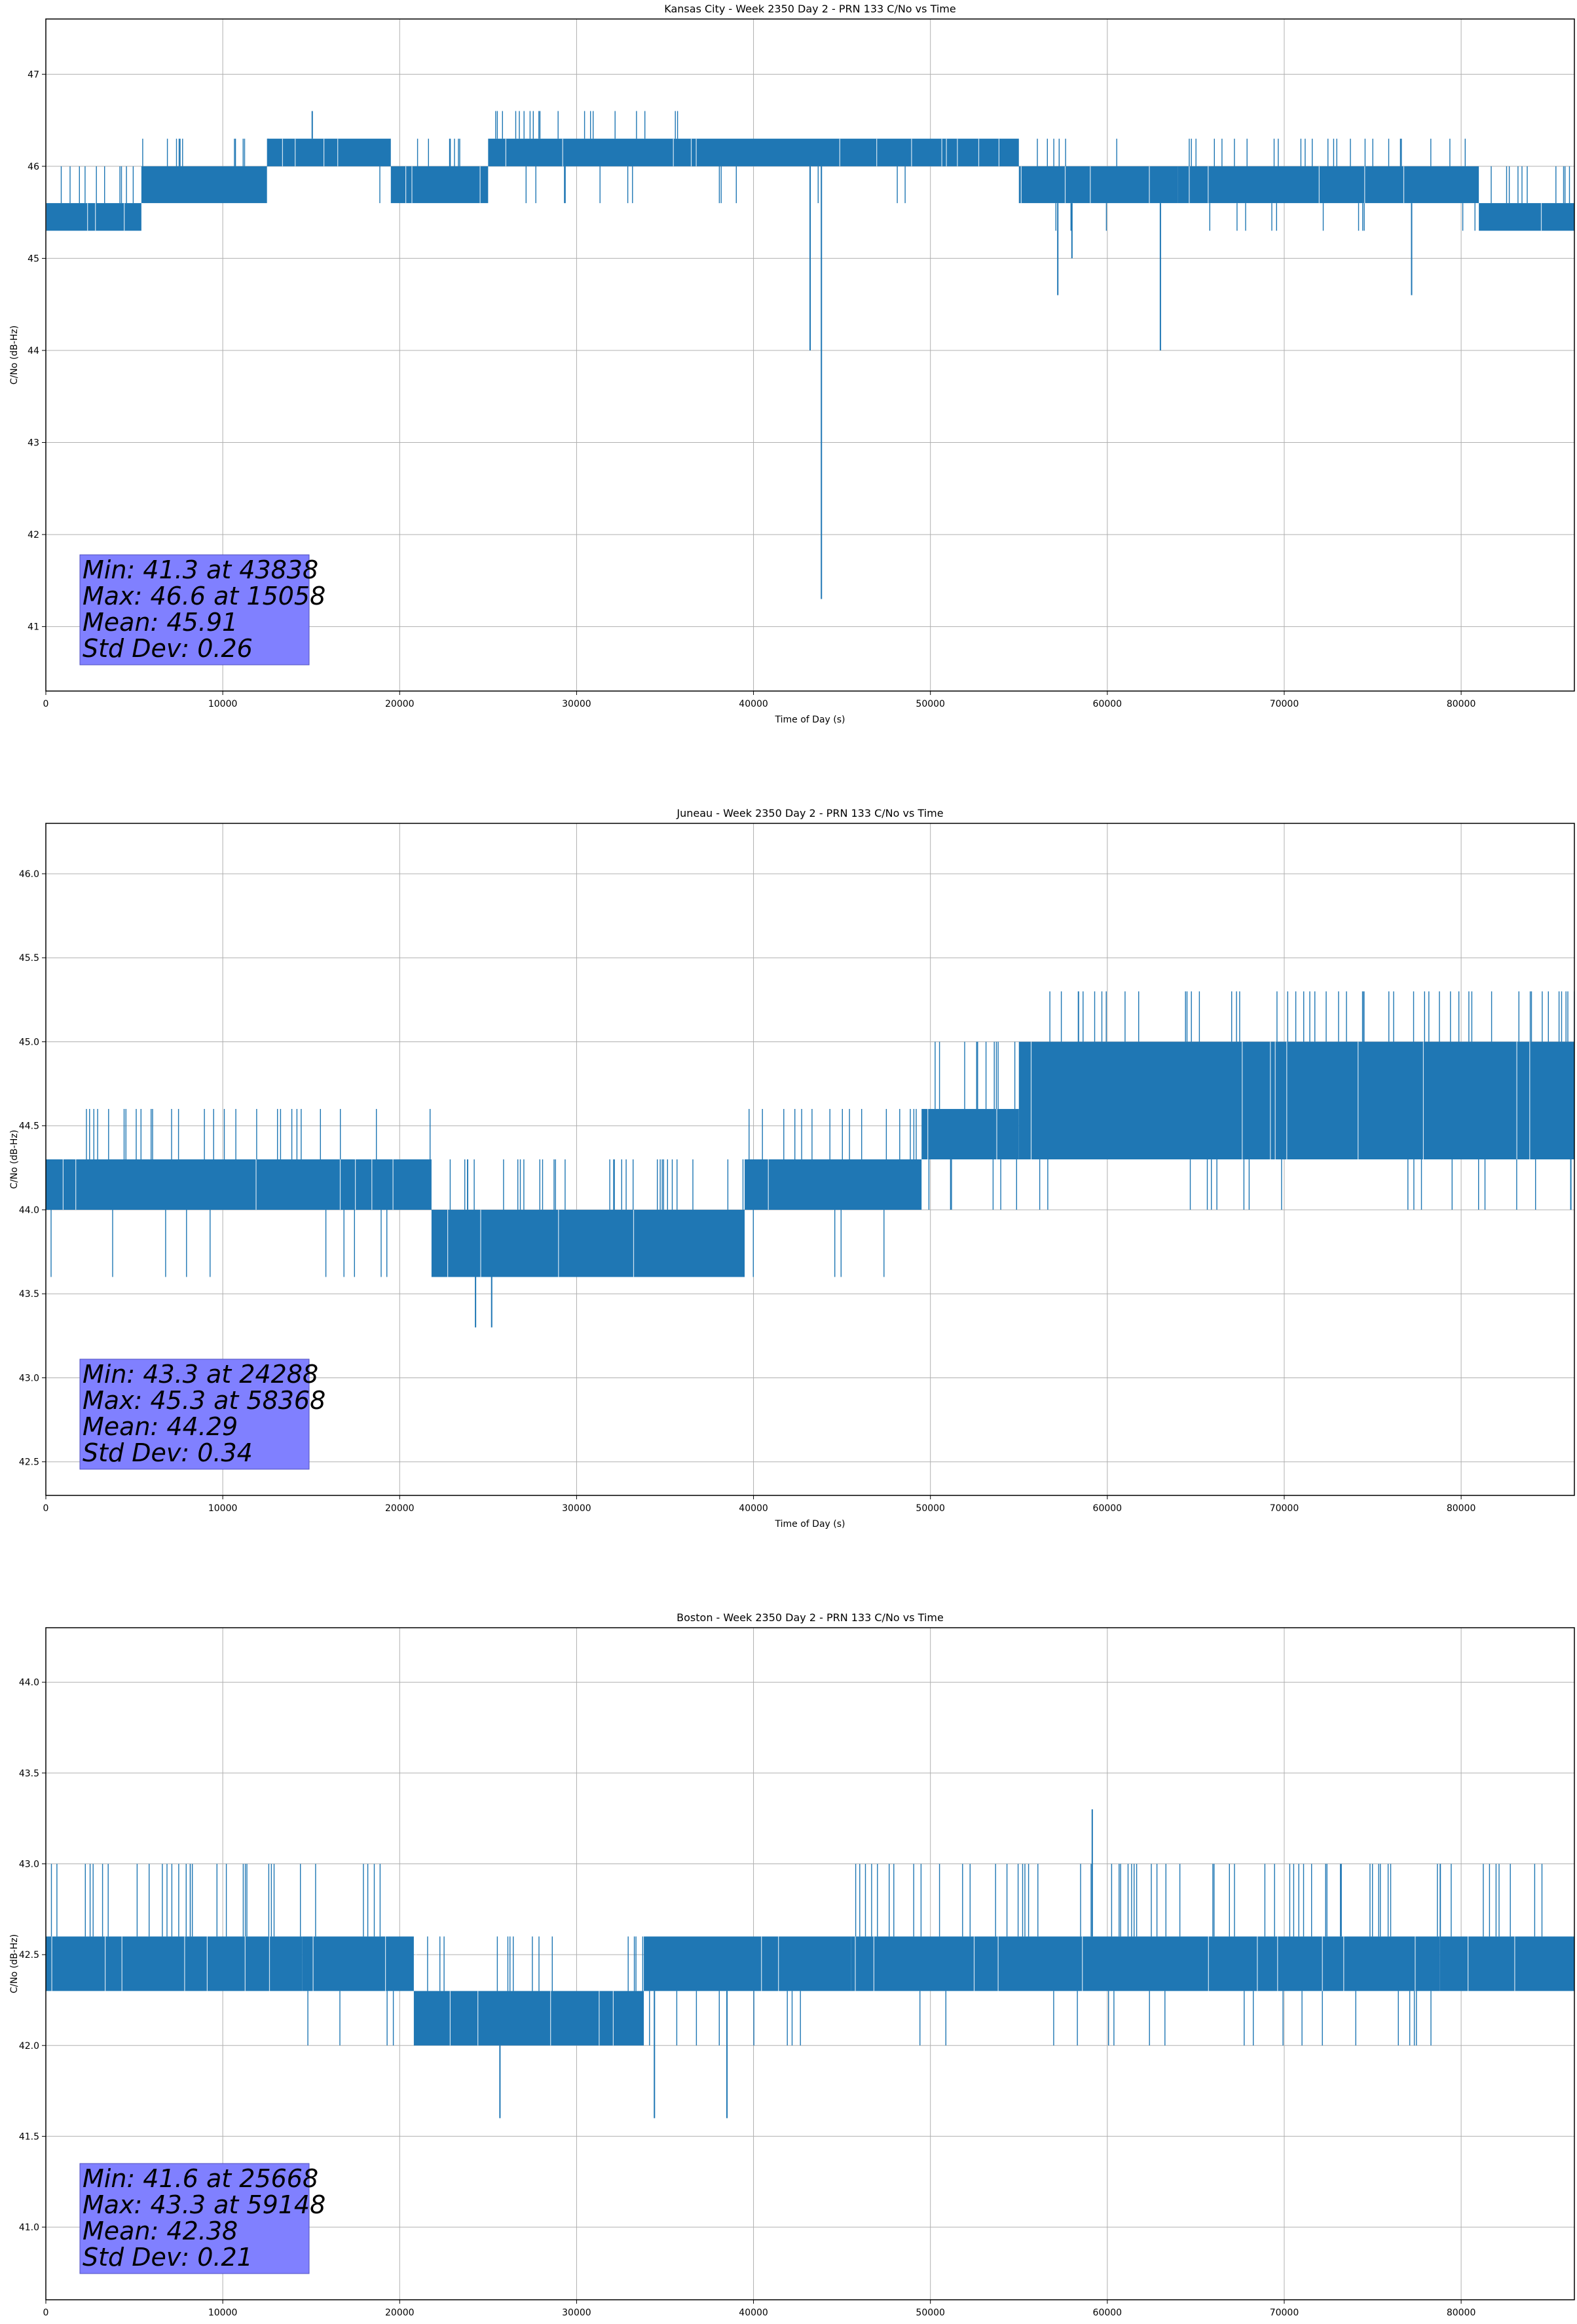 This screenshot has width=1577, height=2324. What do you see at coordinates (33, 443) in the screenshot?
I see `y-tick-label: 43` at bounding box center [33, 443].